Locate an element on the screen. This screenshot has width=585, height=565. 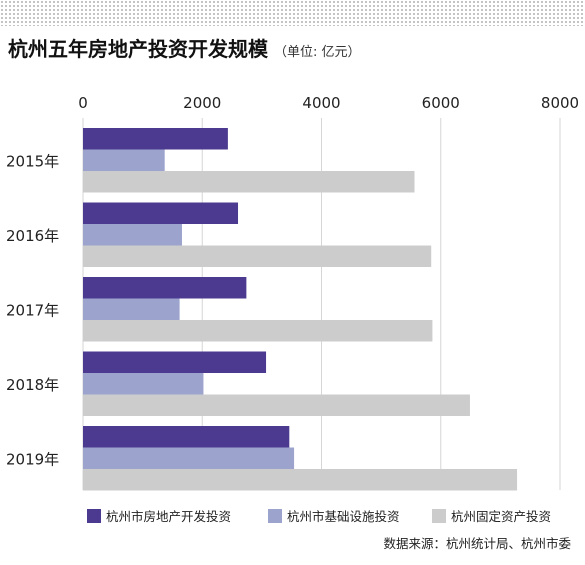
y-category-label: 2018年 is located at coordinates (32, 385).